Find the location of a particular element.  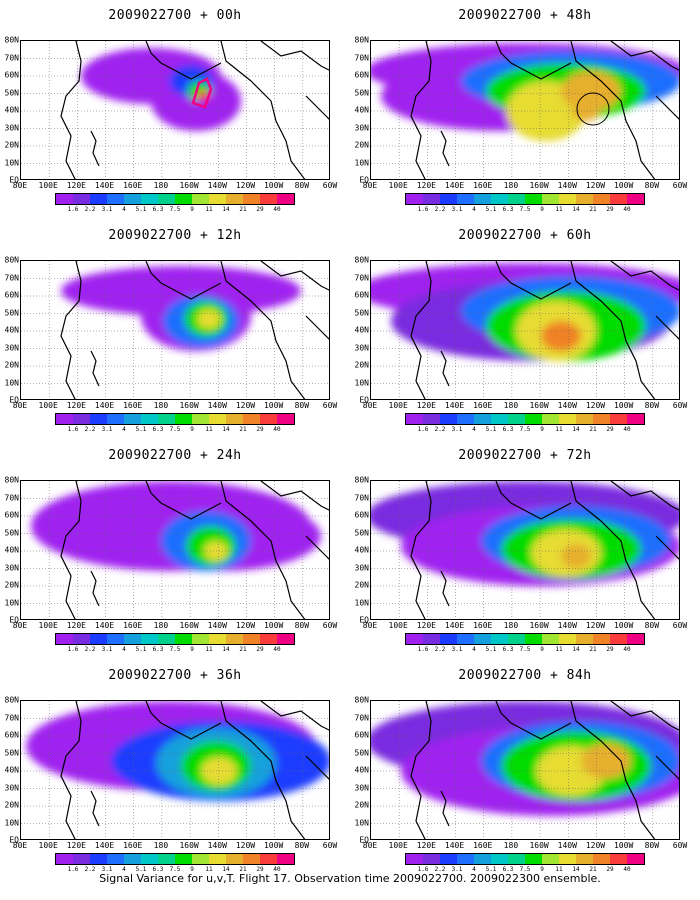

lon-tick-label: 140E is located at coordinates (104, 405).